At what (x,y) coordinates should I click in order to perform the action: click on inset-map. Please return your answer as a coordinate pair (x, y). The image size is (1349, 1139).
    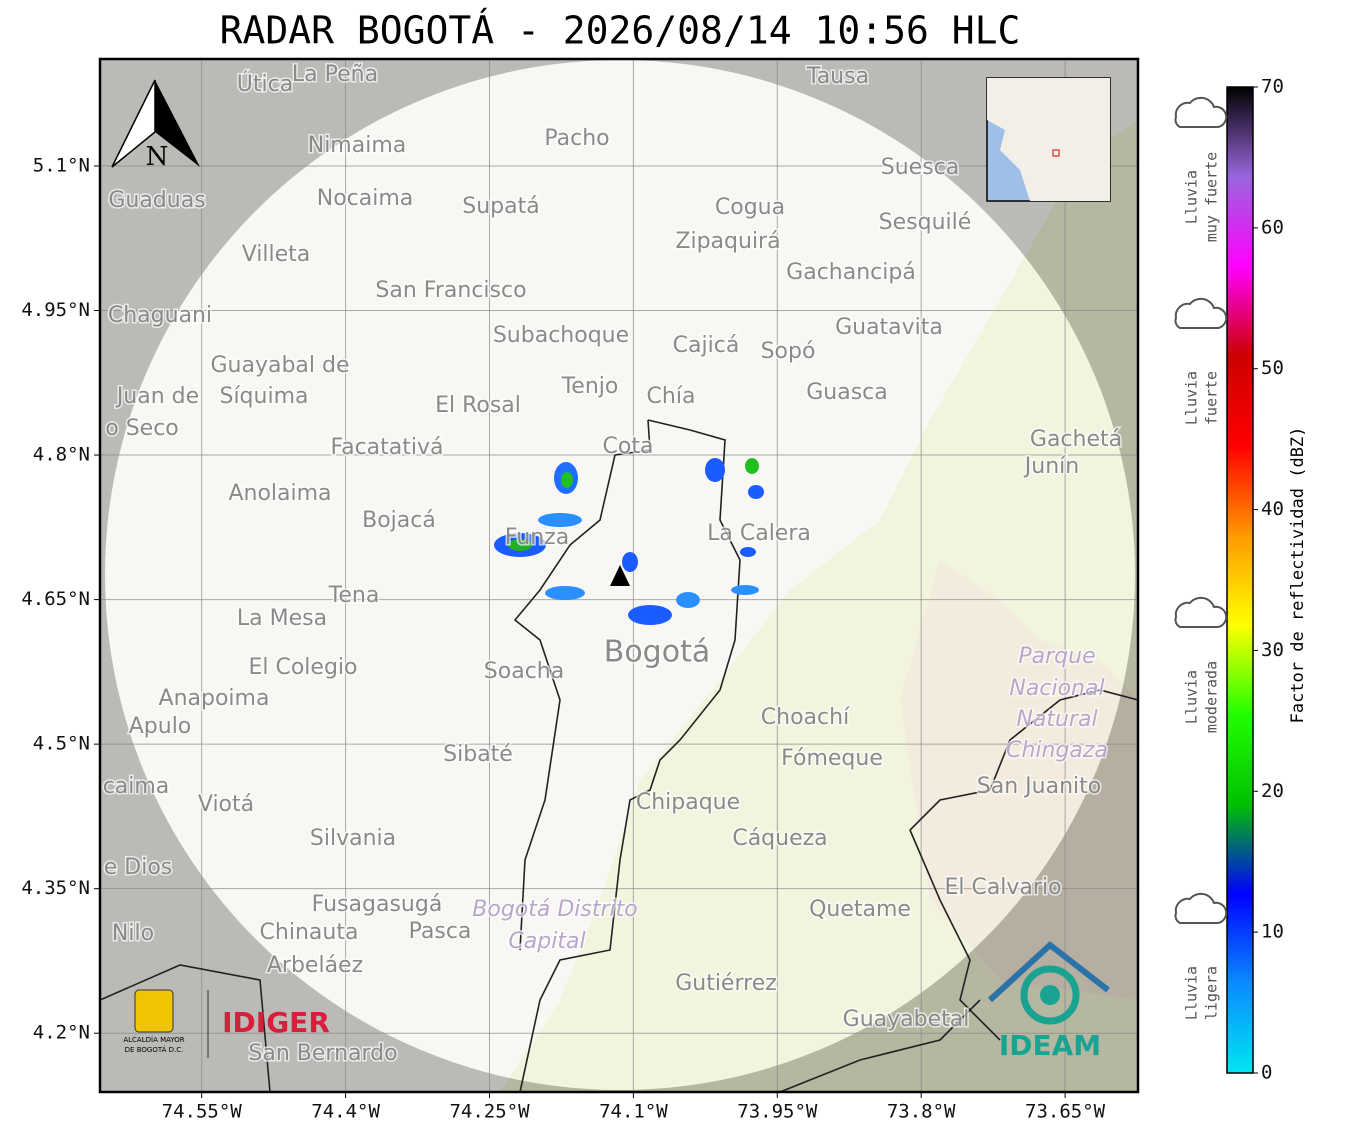
    Looking at the image, I should click on (1048, 139).